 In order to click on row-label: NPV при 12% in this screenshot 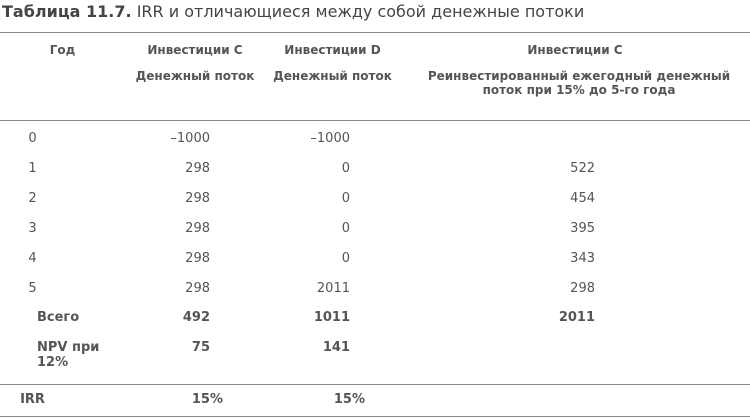, I will do `click(68, 354)`.